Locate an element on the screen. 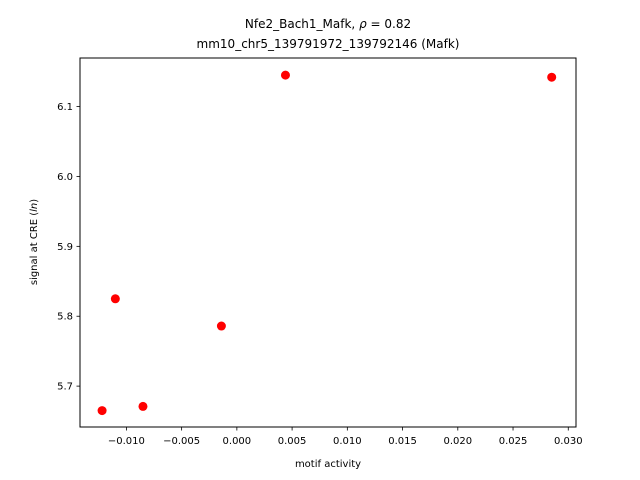  y-tick-label: 6.1 is located at coordinates (65, 107).